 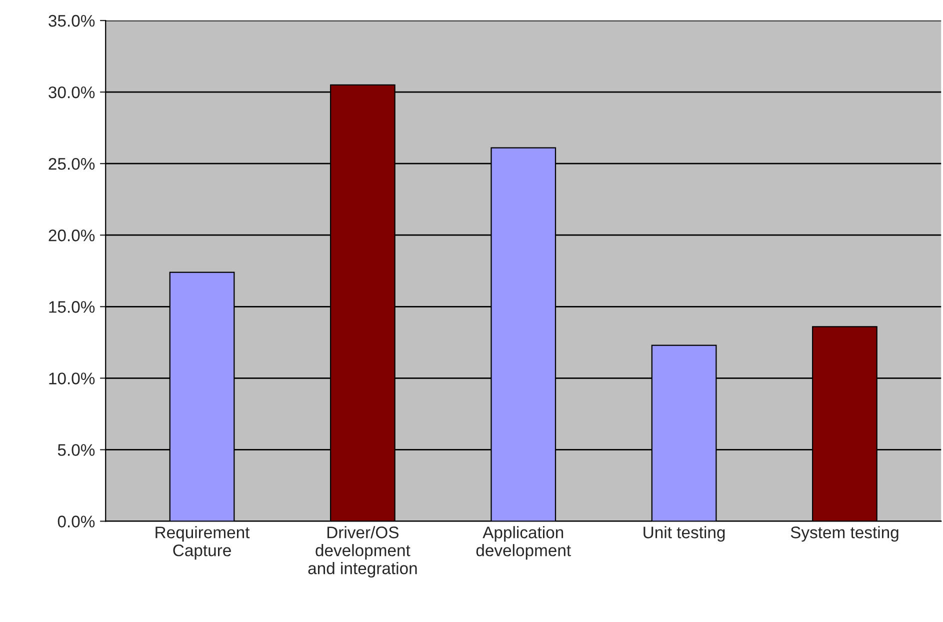 What do you see at coordinates (76, 522) in the screenshot?
I see `y-tick-label: 0.0%` at bounding box center [76, 522].